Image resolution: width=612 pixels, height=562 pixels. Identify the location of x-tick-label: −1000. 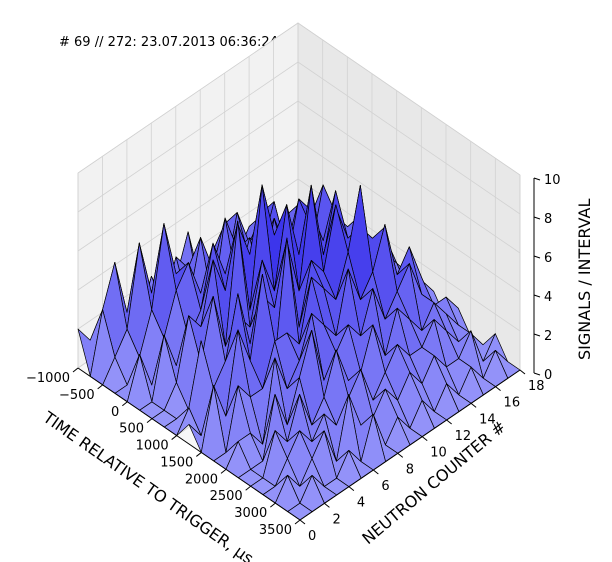
(48, 378).